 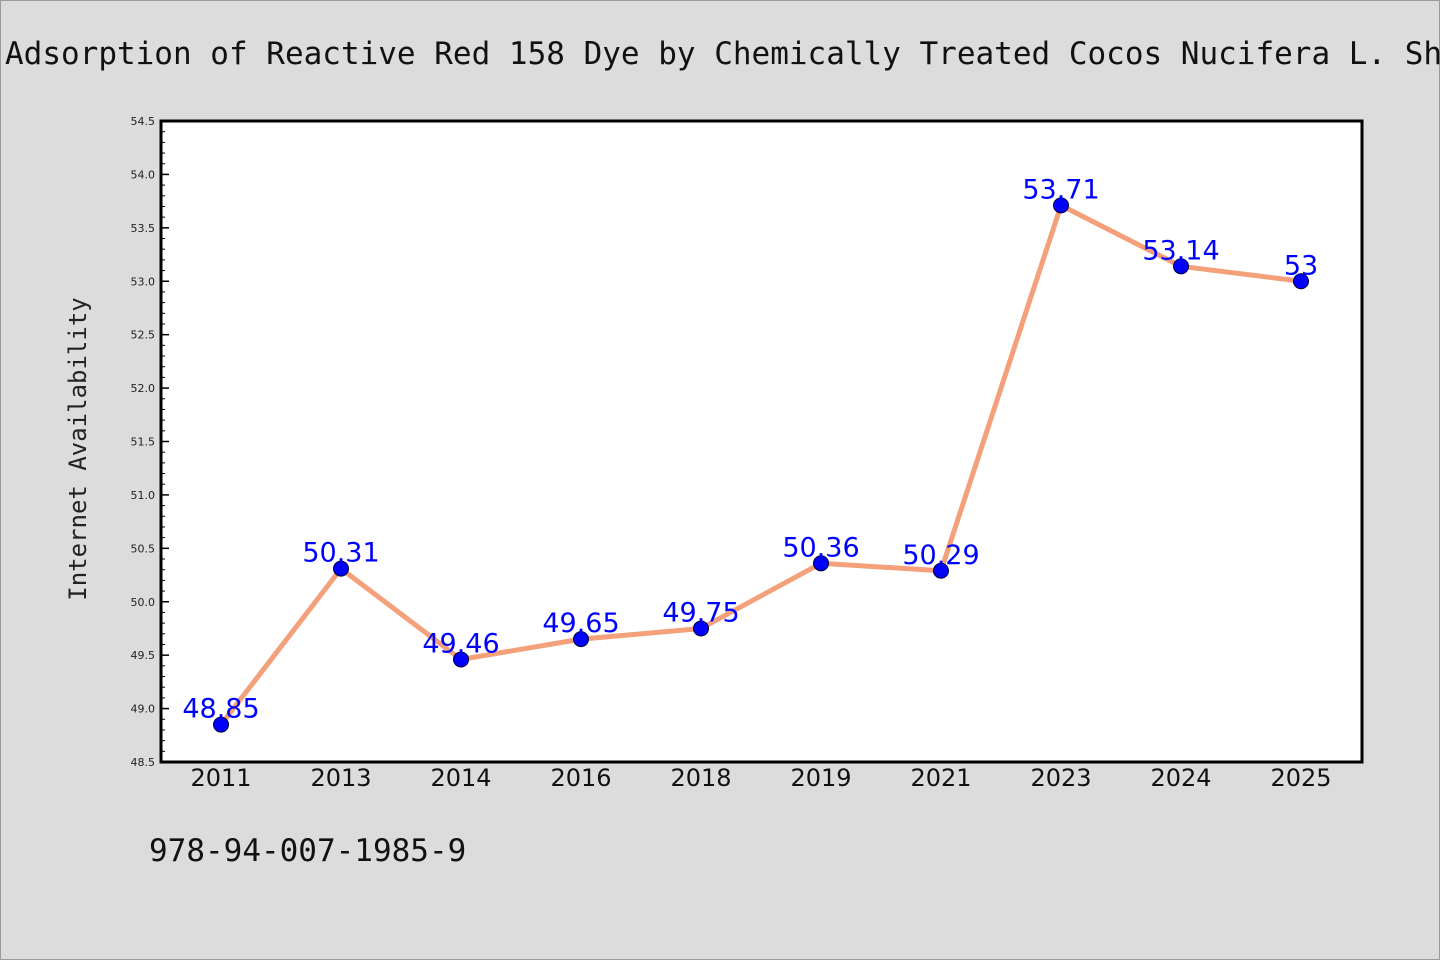 What do you see at coordinates (820, 547) in the screenshot?
I see `data-label-2019: 50.36` at bounding box center [820, 547].